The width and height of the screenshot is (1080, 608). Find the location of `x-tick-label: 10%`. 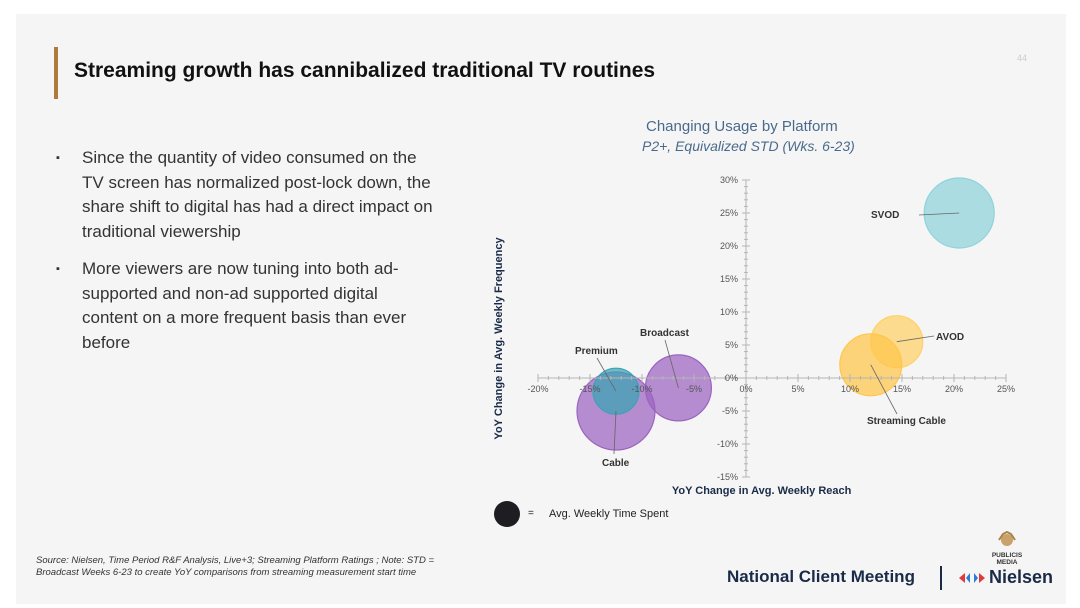

x-tick-label: 10% is located at coordinates (850, 389).